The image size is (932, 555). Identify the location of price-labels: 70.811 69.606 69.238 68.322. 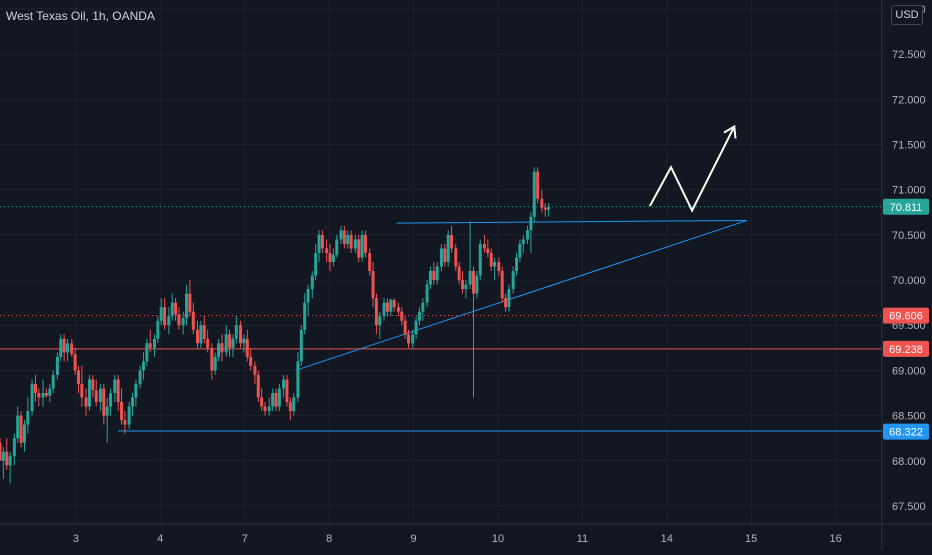
(906, 319).